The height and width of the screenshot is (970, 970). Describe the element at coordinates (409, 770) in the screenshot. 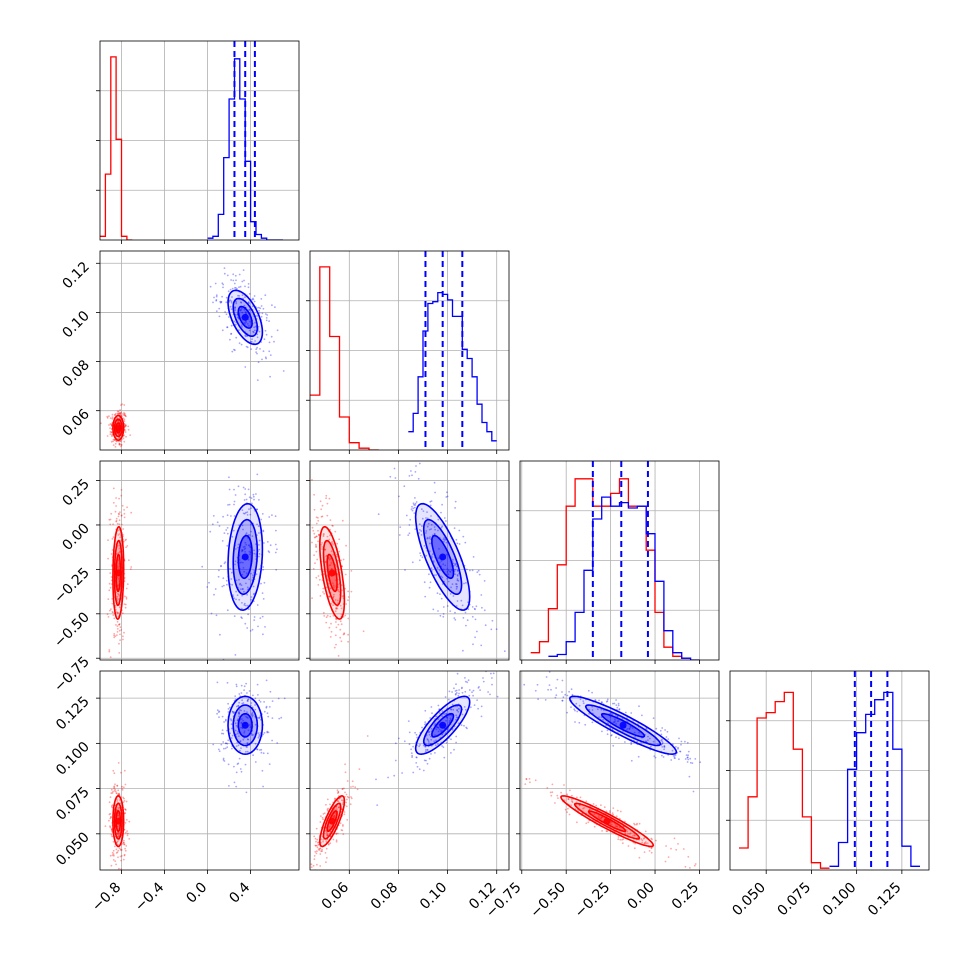

I see `panel-plot-area` at that location.